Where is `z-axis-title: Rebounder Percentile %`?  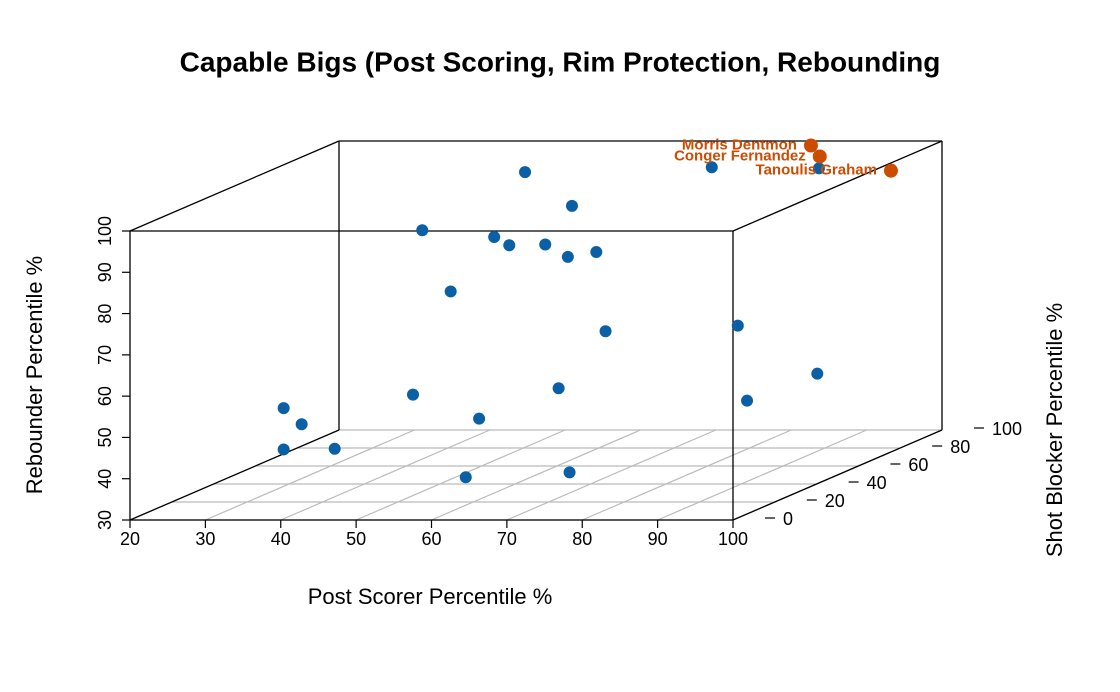 z-axis-title: Rebounder Percentile % is located at coordinates (34, 375).